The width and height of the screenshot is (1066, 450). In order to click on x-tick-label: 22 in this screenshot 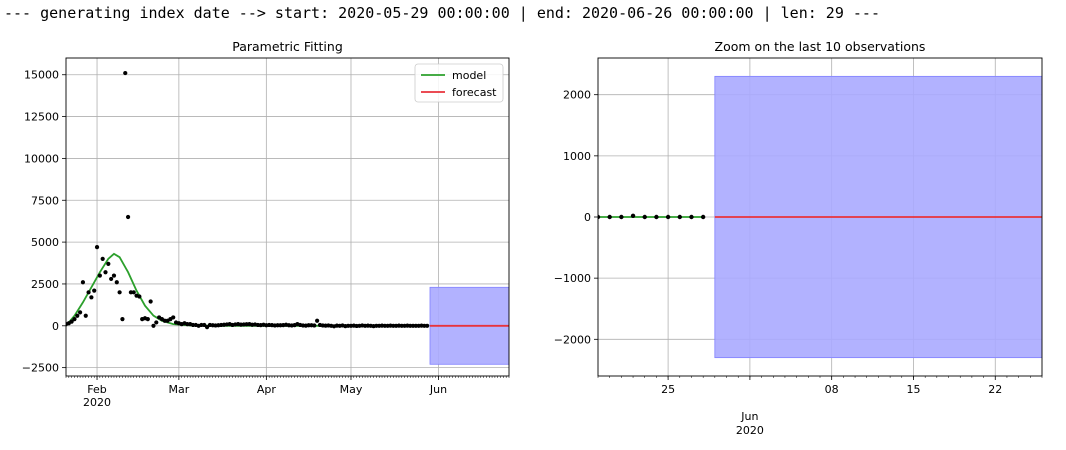, I will do `click(995, 389)`.